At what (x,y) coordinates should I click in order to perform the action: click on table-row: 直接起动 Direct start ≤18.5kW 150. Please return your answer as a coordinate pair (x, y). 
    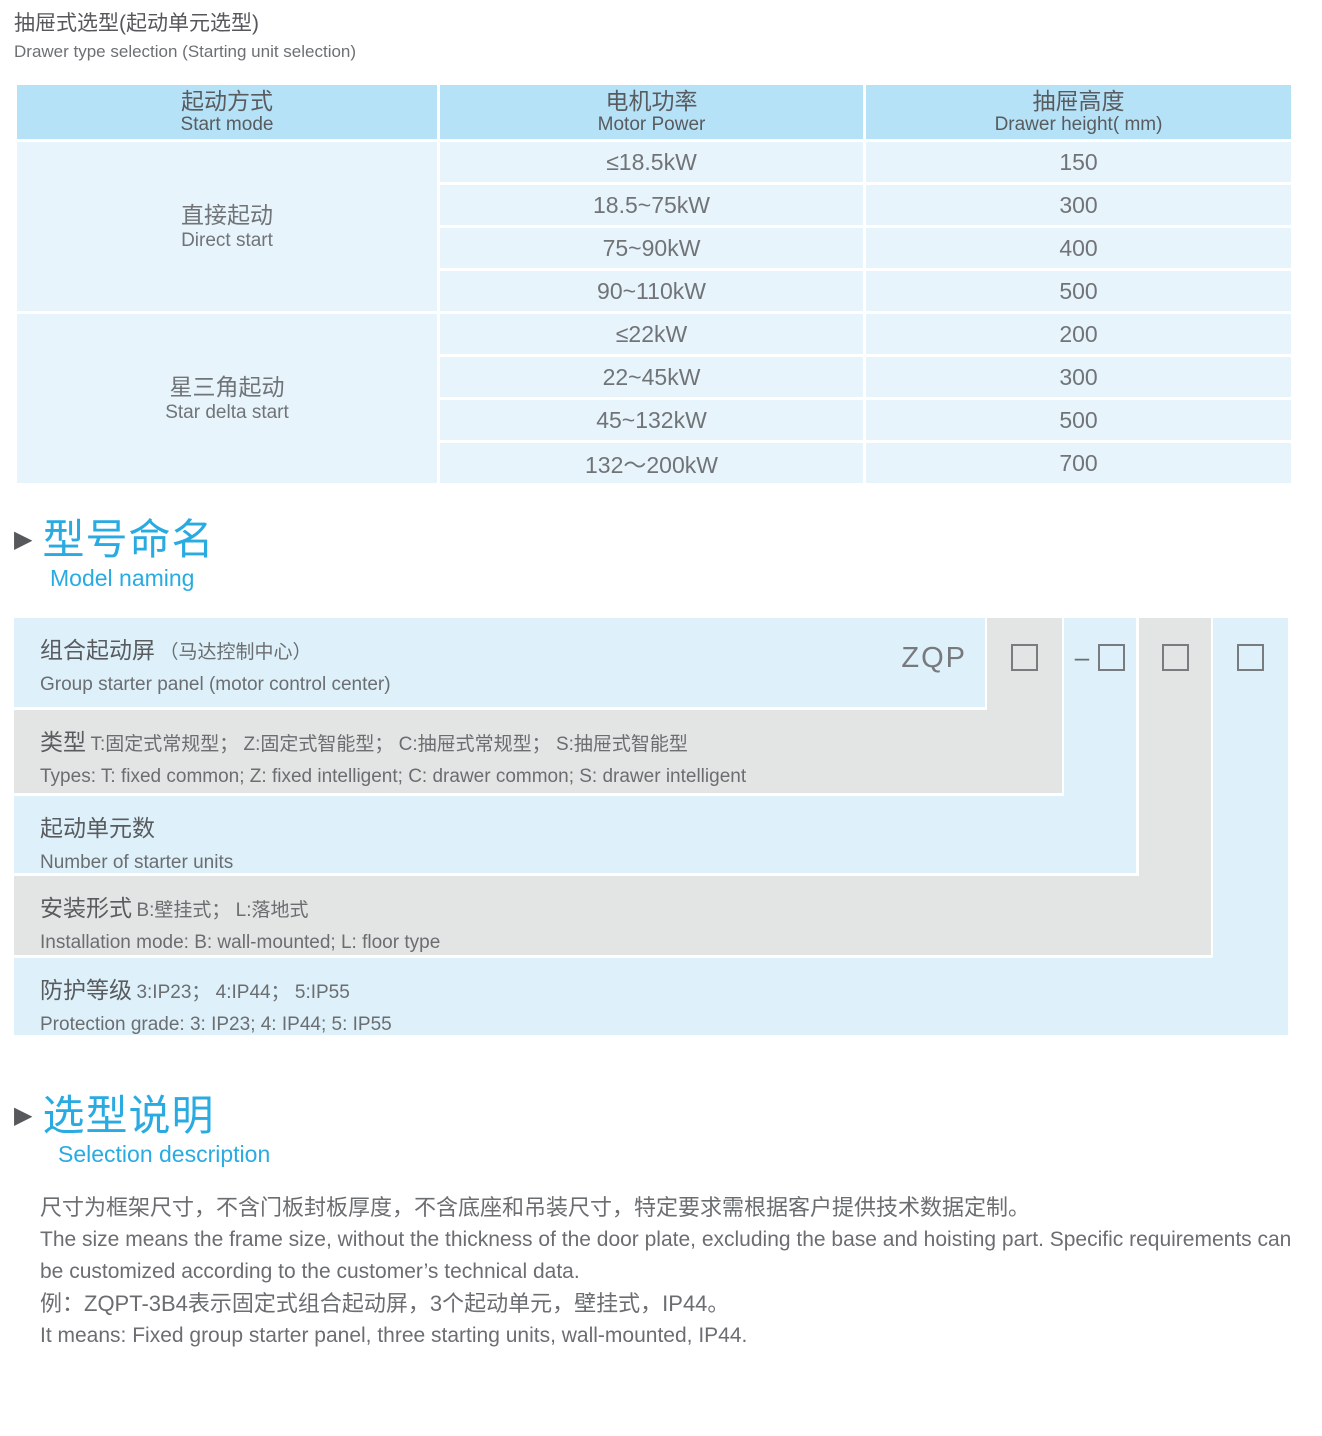
    Looking at the image, I should click on (654, 226).